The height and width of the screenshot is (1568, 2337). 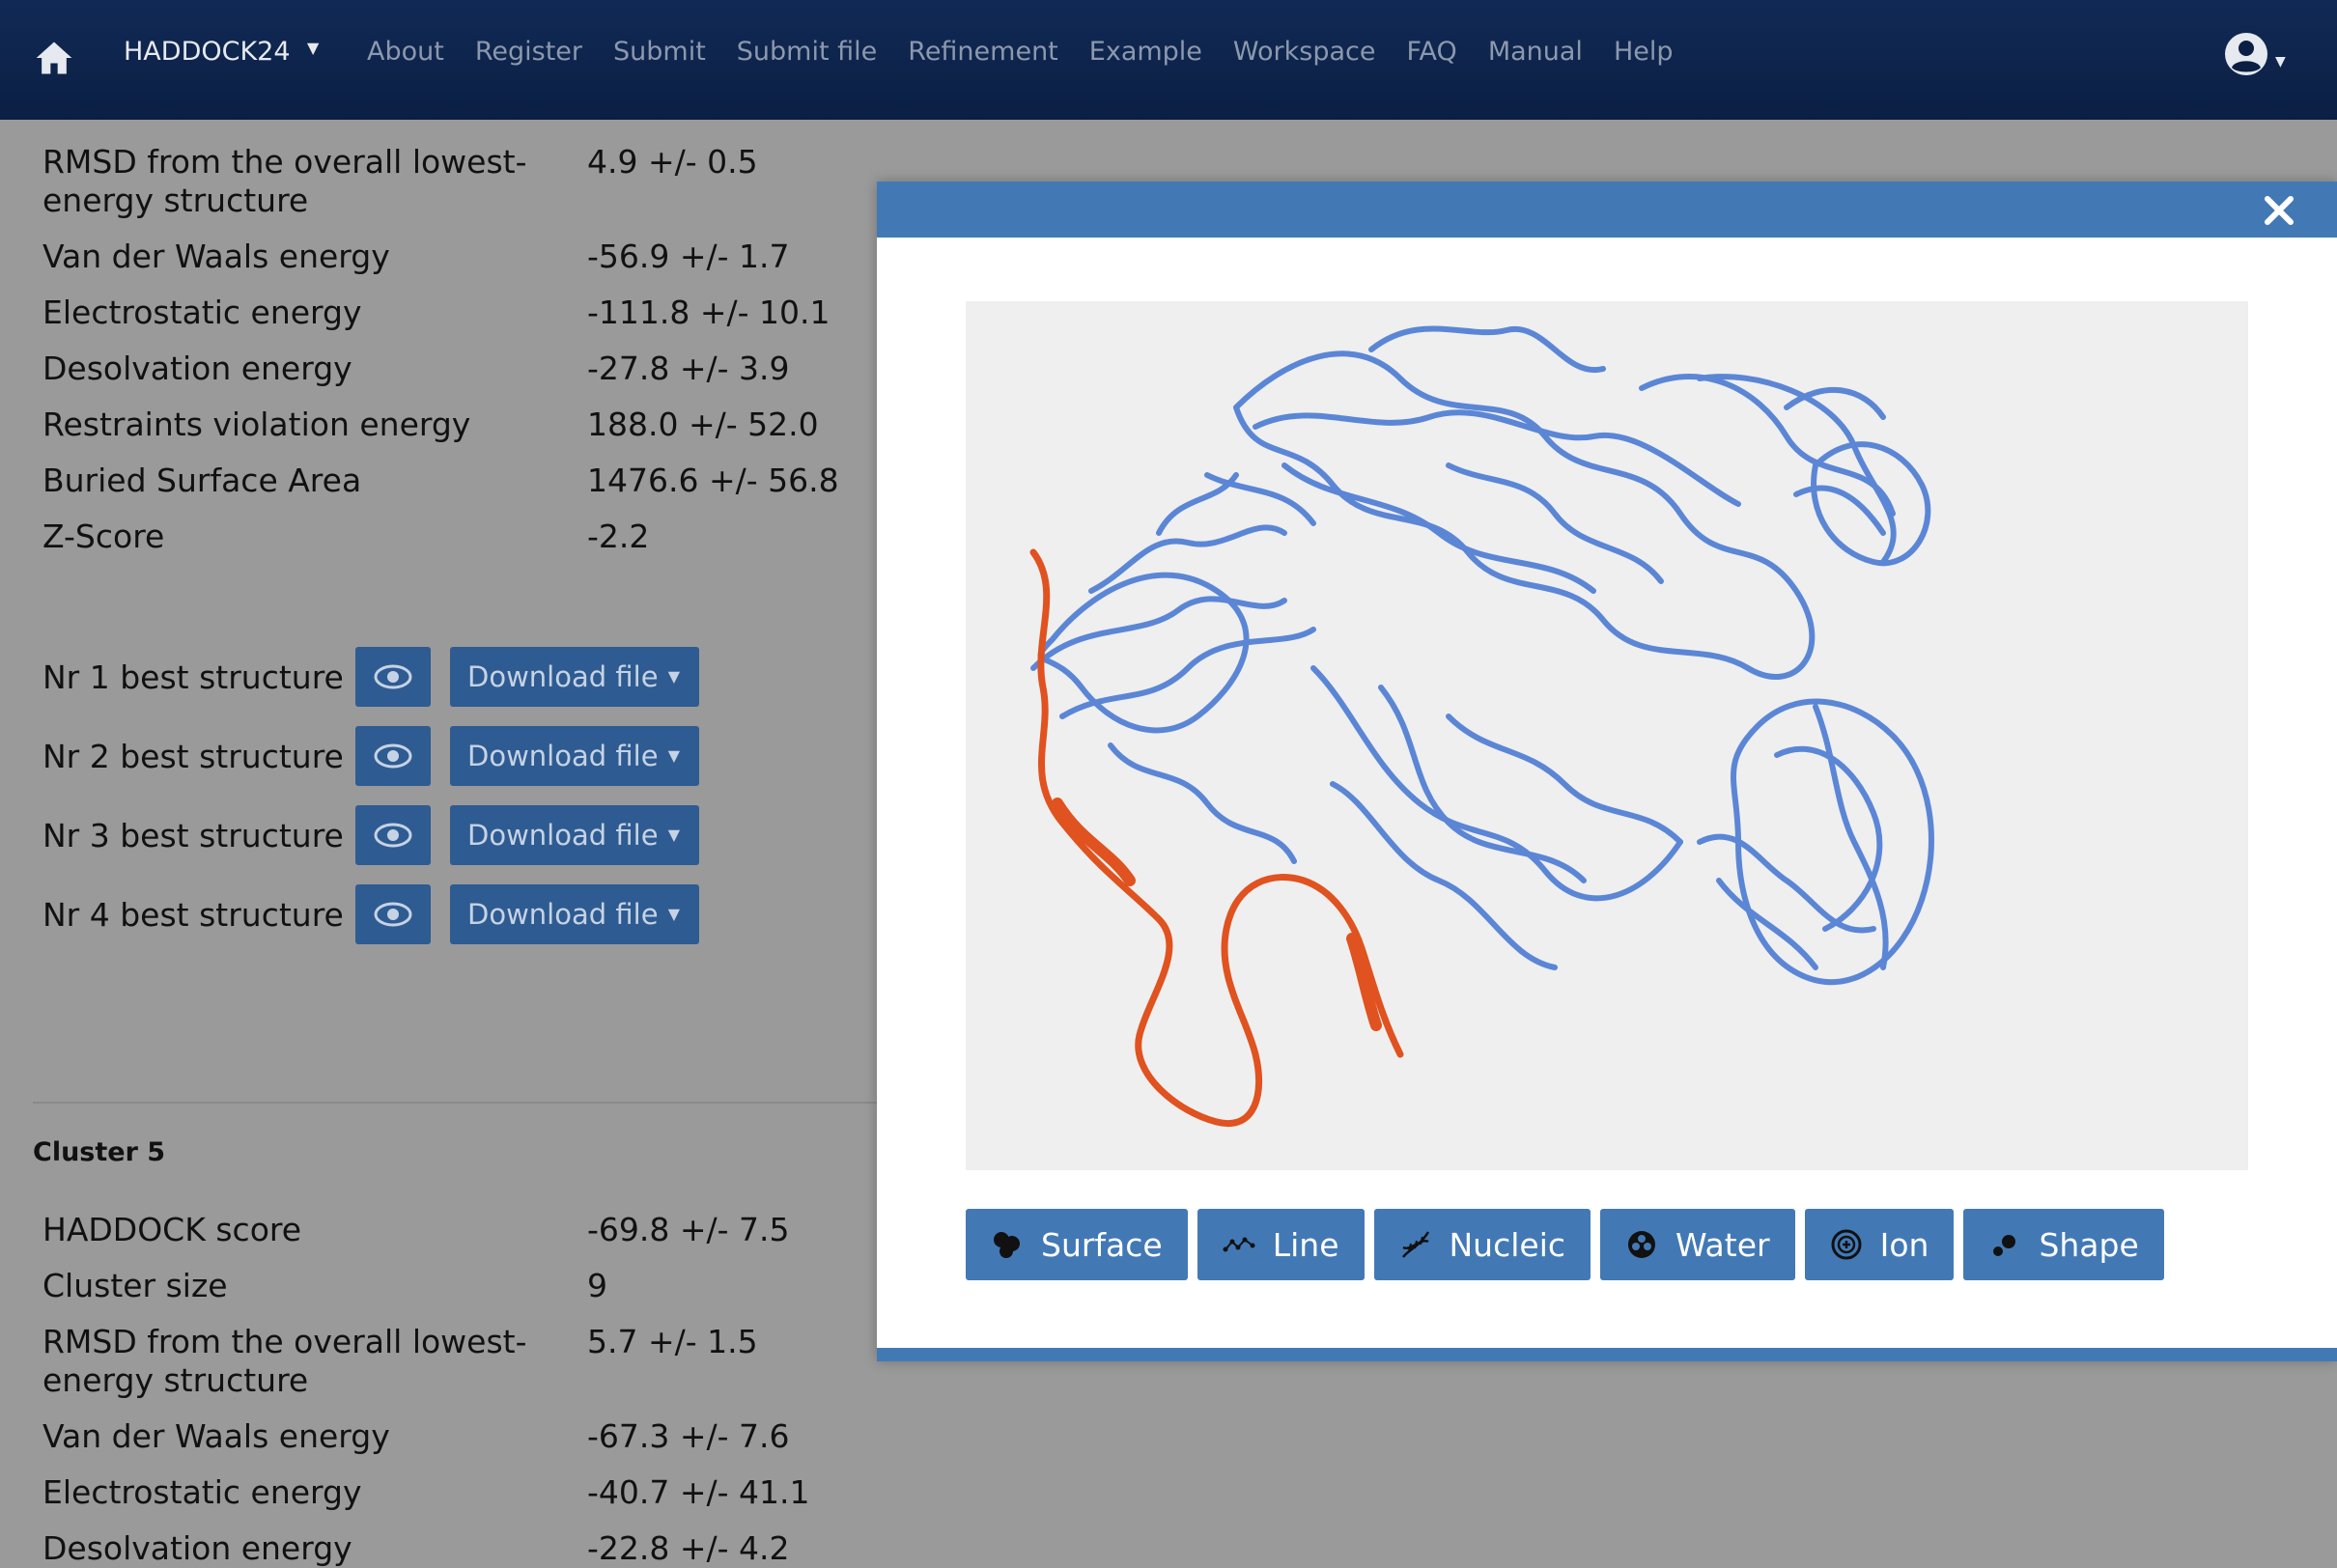 I want to click on nucleic-button: Nucleic, so click(x=1482, y=1245).